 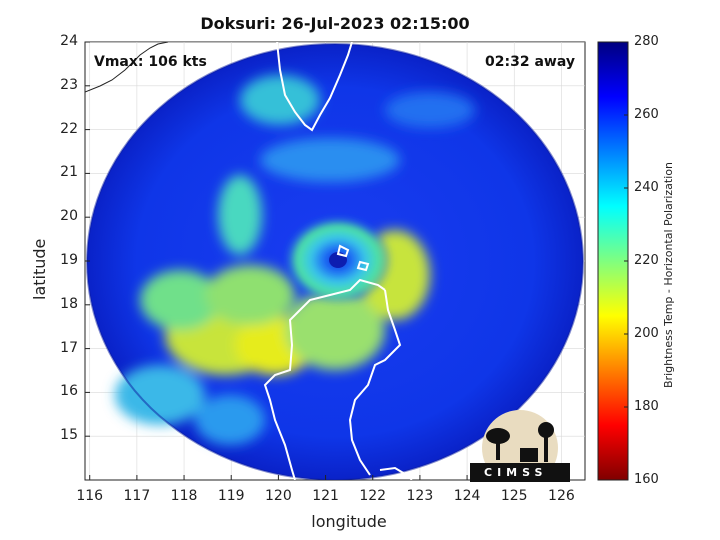 I want to click on colorbar-tick-label: 200, so click(x=646, y=333).